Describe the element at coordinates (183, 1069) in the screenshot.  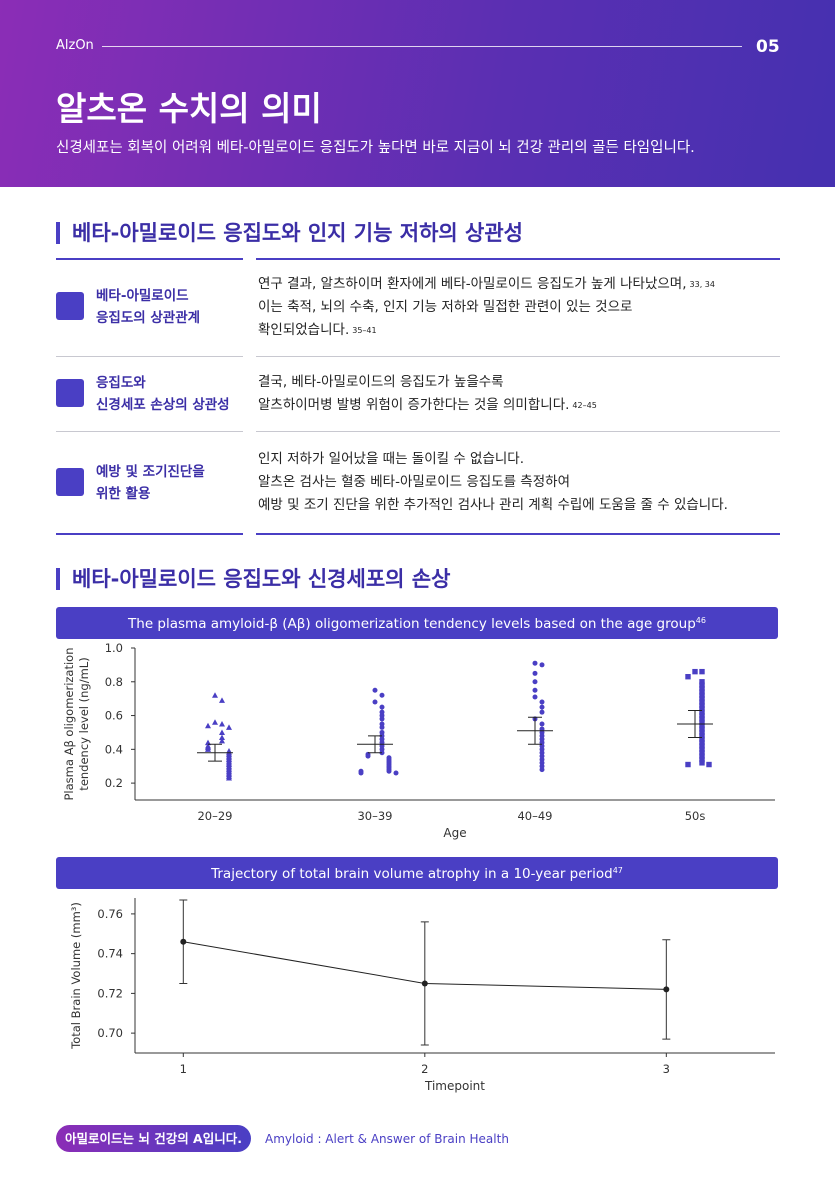
I see `x-tick-label: 1` at that location.